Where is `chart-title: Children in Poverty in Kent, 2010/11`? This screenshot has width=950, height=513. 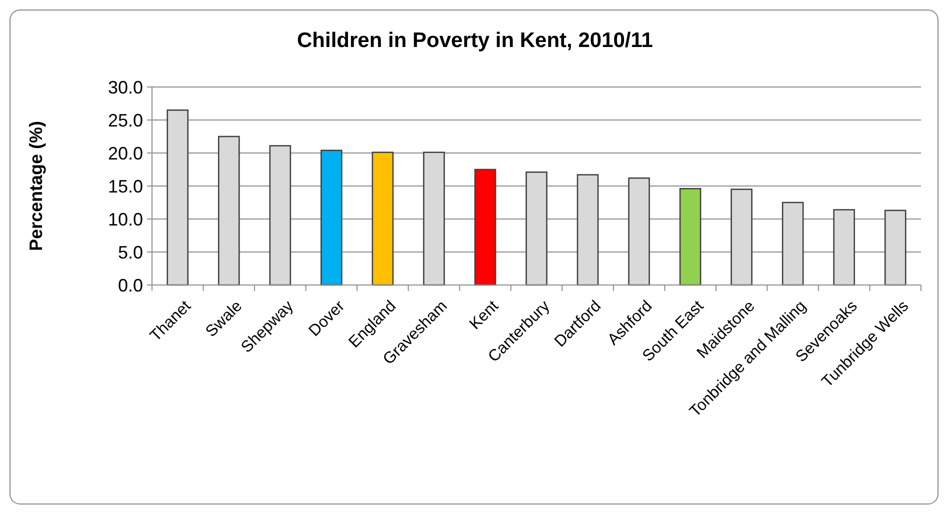
chart-title: Children in Poverty in Kent, 2010/11 is located at coordinates (475, 40).